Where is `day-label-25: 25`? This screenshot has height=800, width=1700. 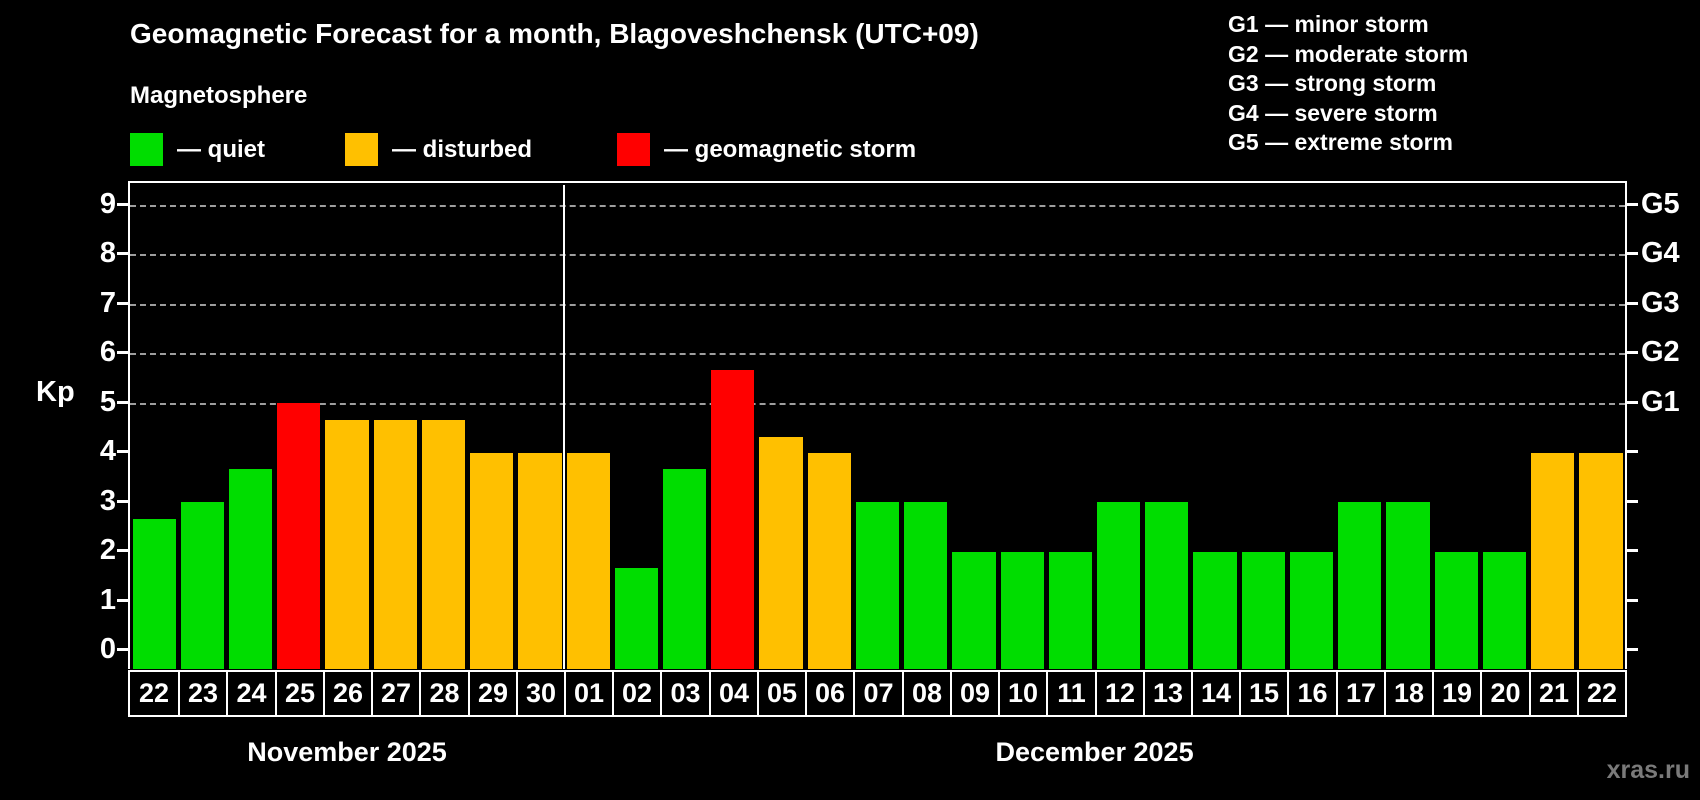
day-label-25: 25 is located at coordinates (299, 693).